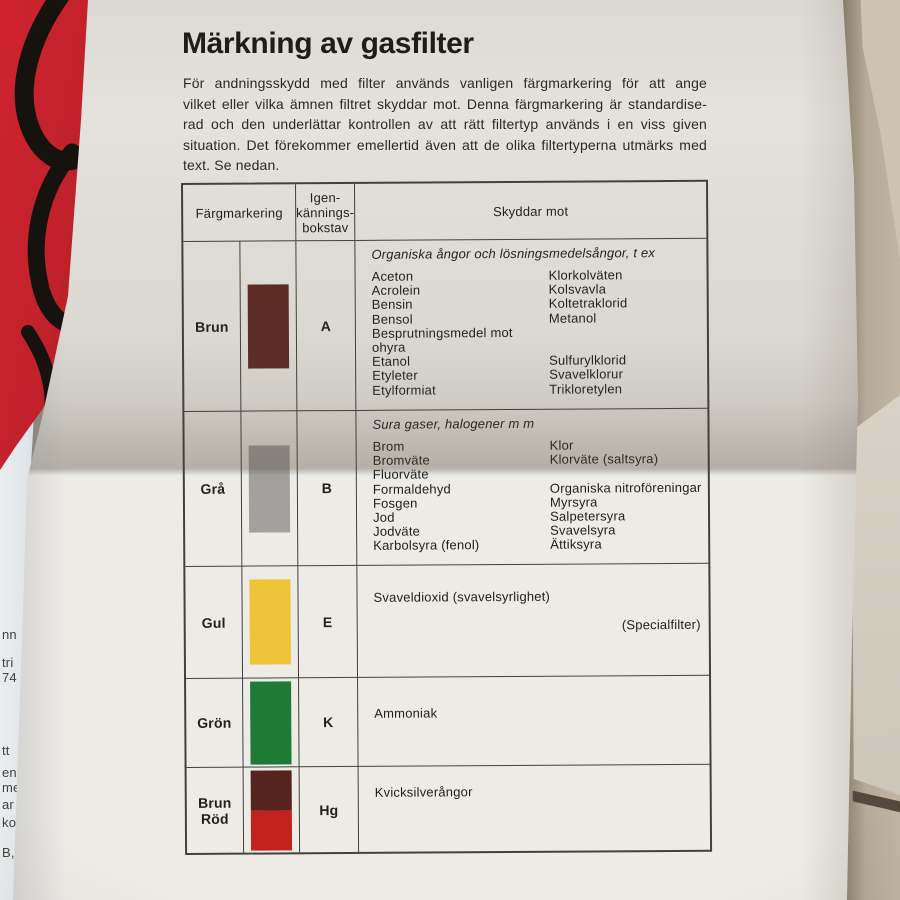 The image size is (900, 900). What do you see at coordinates (388, 347) in the screenshot?
I see `chemical-left: ohyra` at bounding box center [388, 347].